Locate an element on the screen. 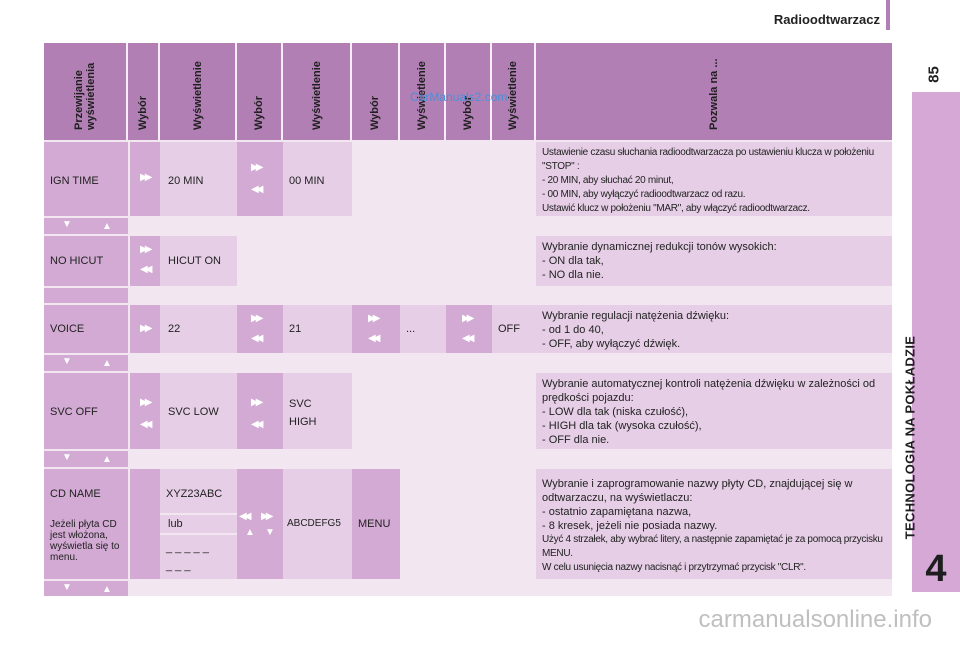 Image resolution: width=960 pixels, height=648 pixels. select-cell: ◀◀ ▶▶ ▲ ▼ is located at coordinates (260, 524).